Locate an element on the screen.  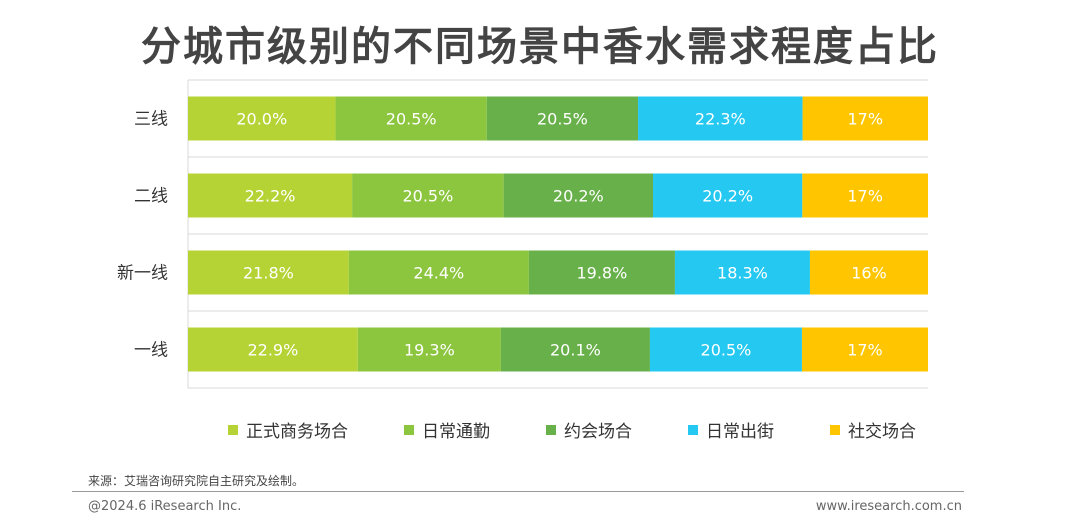
legend-item-date: 约会场合 is located at coordinates (589, 429).